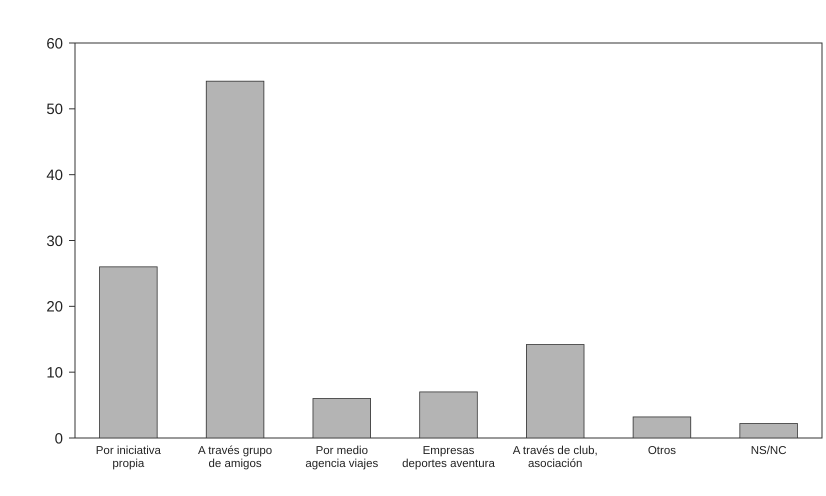 This screenshot has height=496, width=826. Describe the element at coordinates (341, 457) in the screenshot. I see `x-tick-label: Por medio agencia viajes` at that location.